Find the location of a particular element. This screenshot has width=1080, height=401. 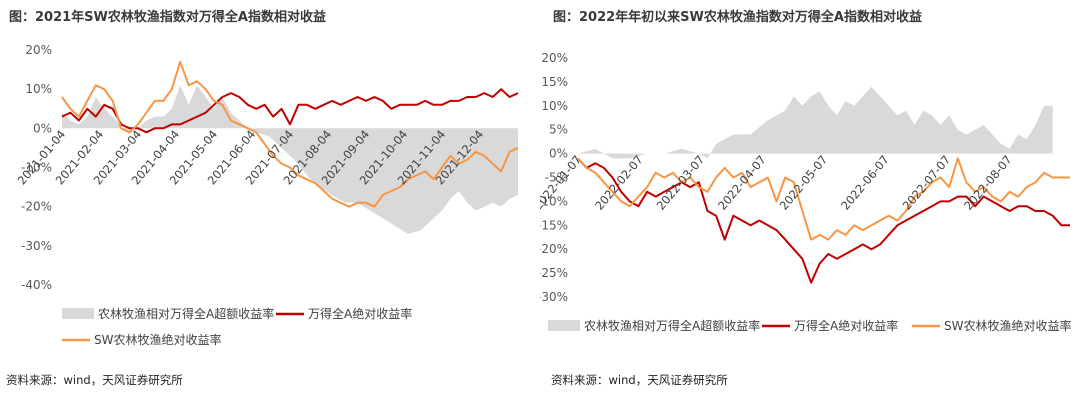

x-tick-label: 2022-06-07 is located at coordinates (865, 183).